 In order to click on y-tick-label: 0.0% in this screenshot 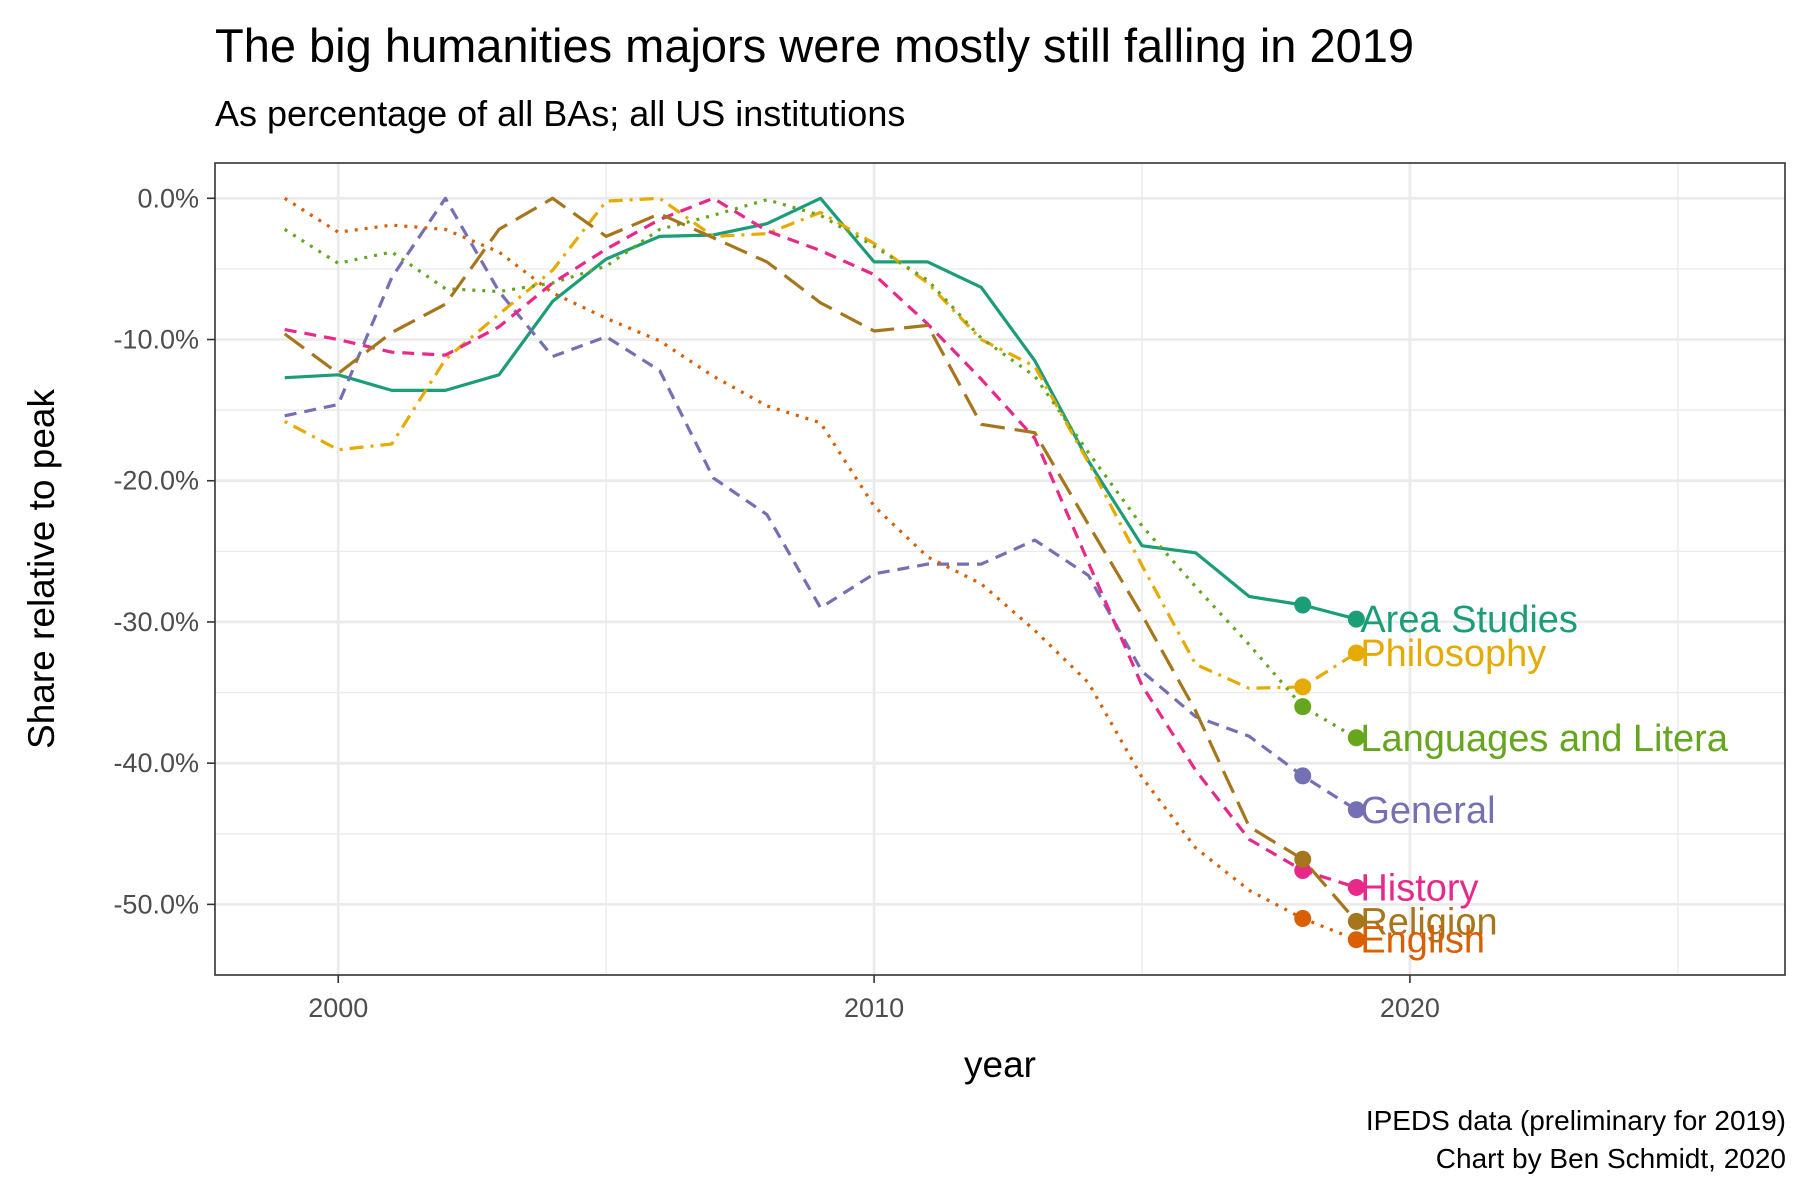, I will do `click(168, 198)`.